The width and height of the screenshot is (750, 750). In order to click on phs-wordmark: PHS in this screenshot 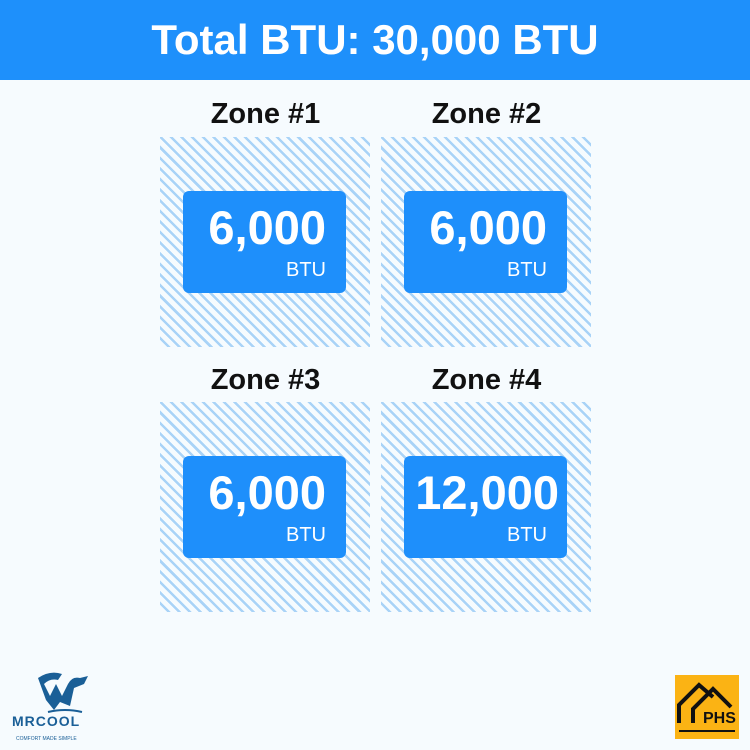, I will do `click(719, 718)`.